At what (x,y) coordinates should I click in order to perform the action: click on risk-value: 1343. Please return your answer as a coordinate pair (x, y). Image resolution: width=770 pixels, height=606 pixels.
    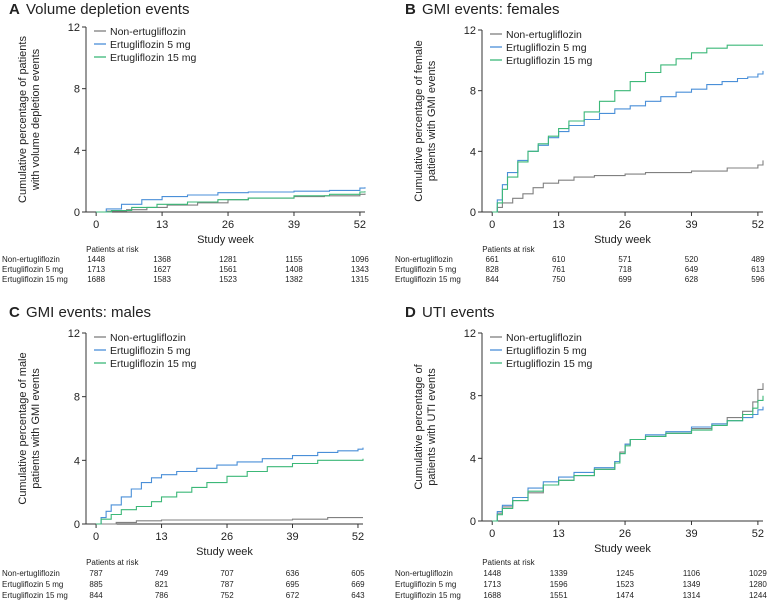
    Looking at the image, I should click on (360, 269).